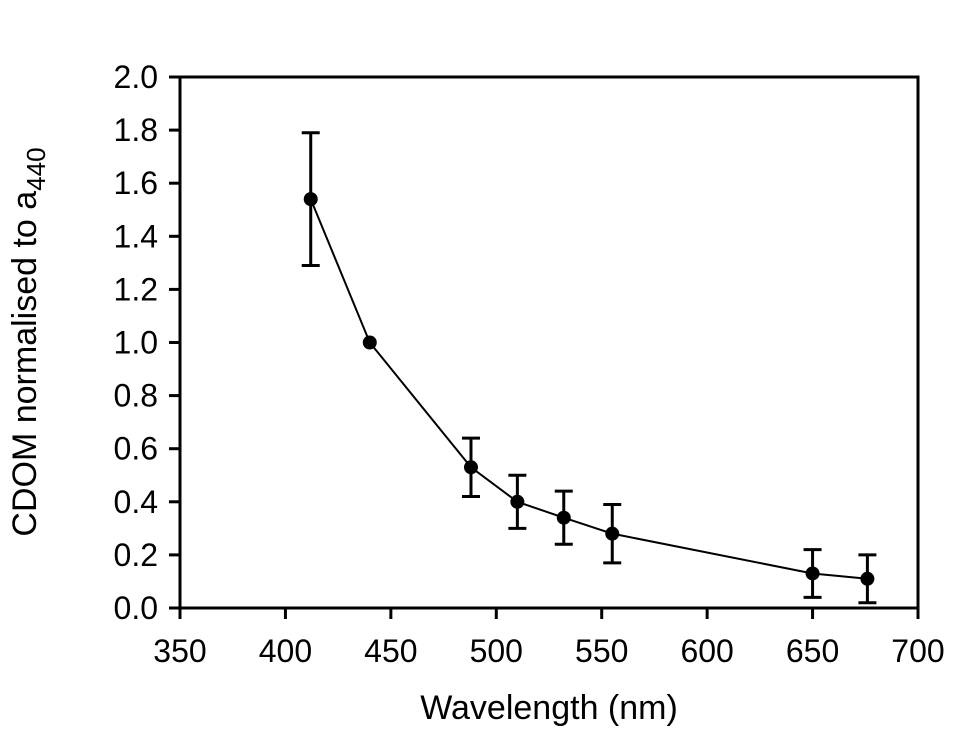 The height and width of the screenshot is (734, 958). What do you see at coordinates (136, 236) in the screenshot?
I see `y-axis-tick-label: 1.4` at bounding box center [136, 236].